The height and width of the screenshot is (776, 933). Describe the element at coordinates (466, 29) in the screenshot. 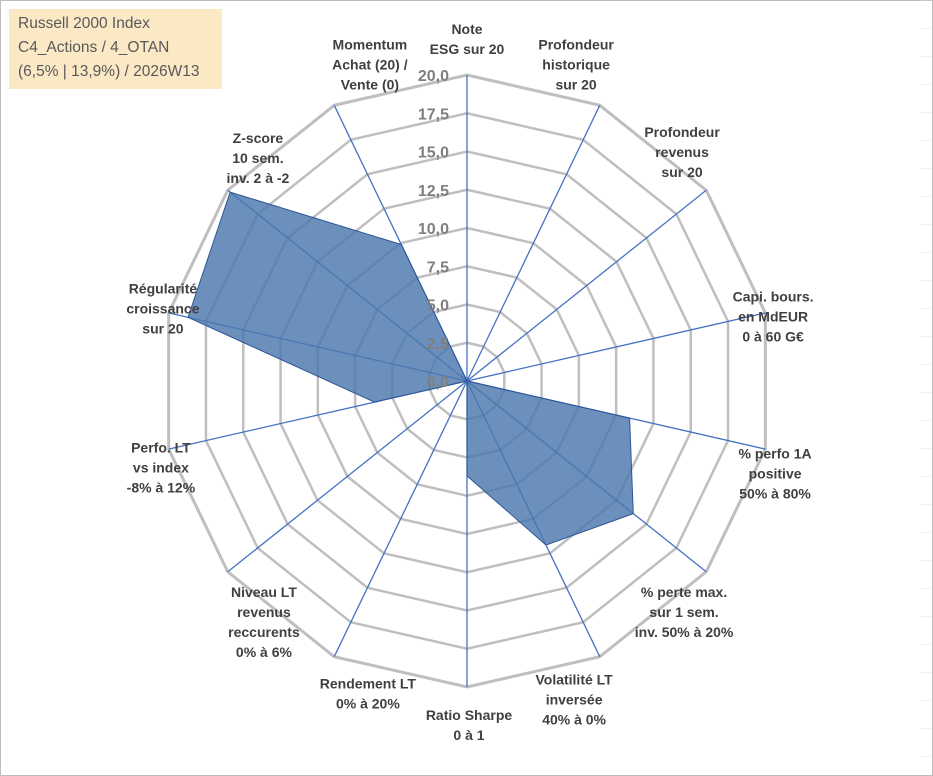

I see `axis-label-line: Note` at that location.